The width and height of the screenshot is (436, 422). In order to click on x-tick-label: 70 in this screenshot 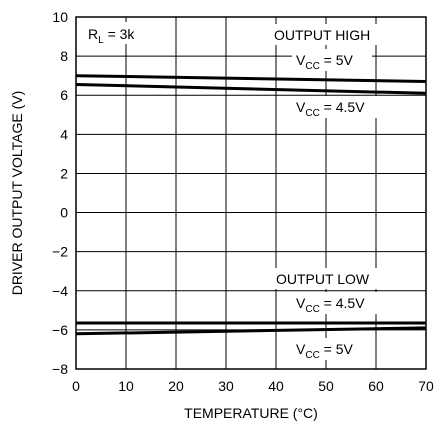, I will do `click(426, 386)`.